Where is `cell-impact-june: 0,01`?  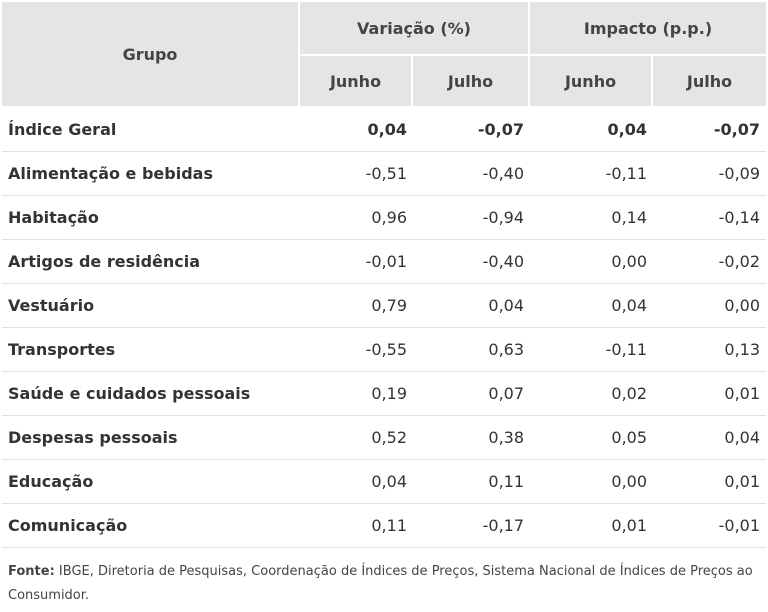 cell-impact-june: 0,01 is located at coordinates (592, 526).